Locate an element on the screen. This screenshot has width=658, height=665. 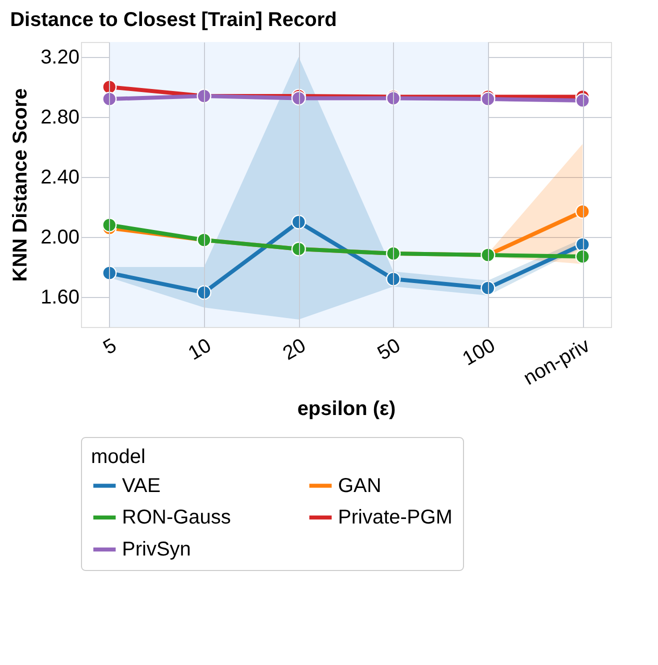
legend-label: Private-PGM is located at coordinates (395, 517).